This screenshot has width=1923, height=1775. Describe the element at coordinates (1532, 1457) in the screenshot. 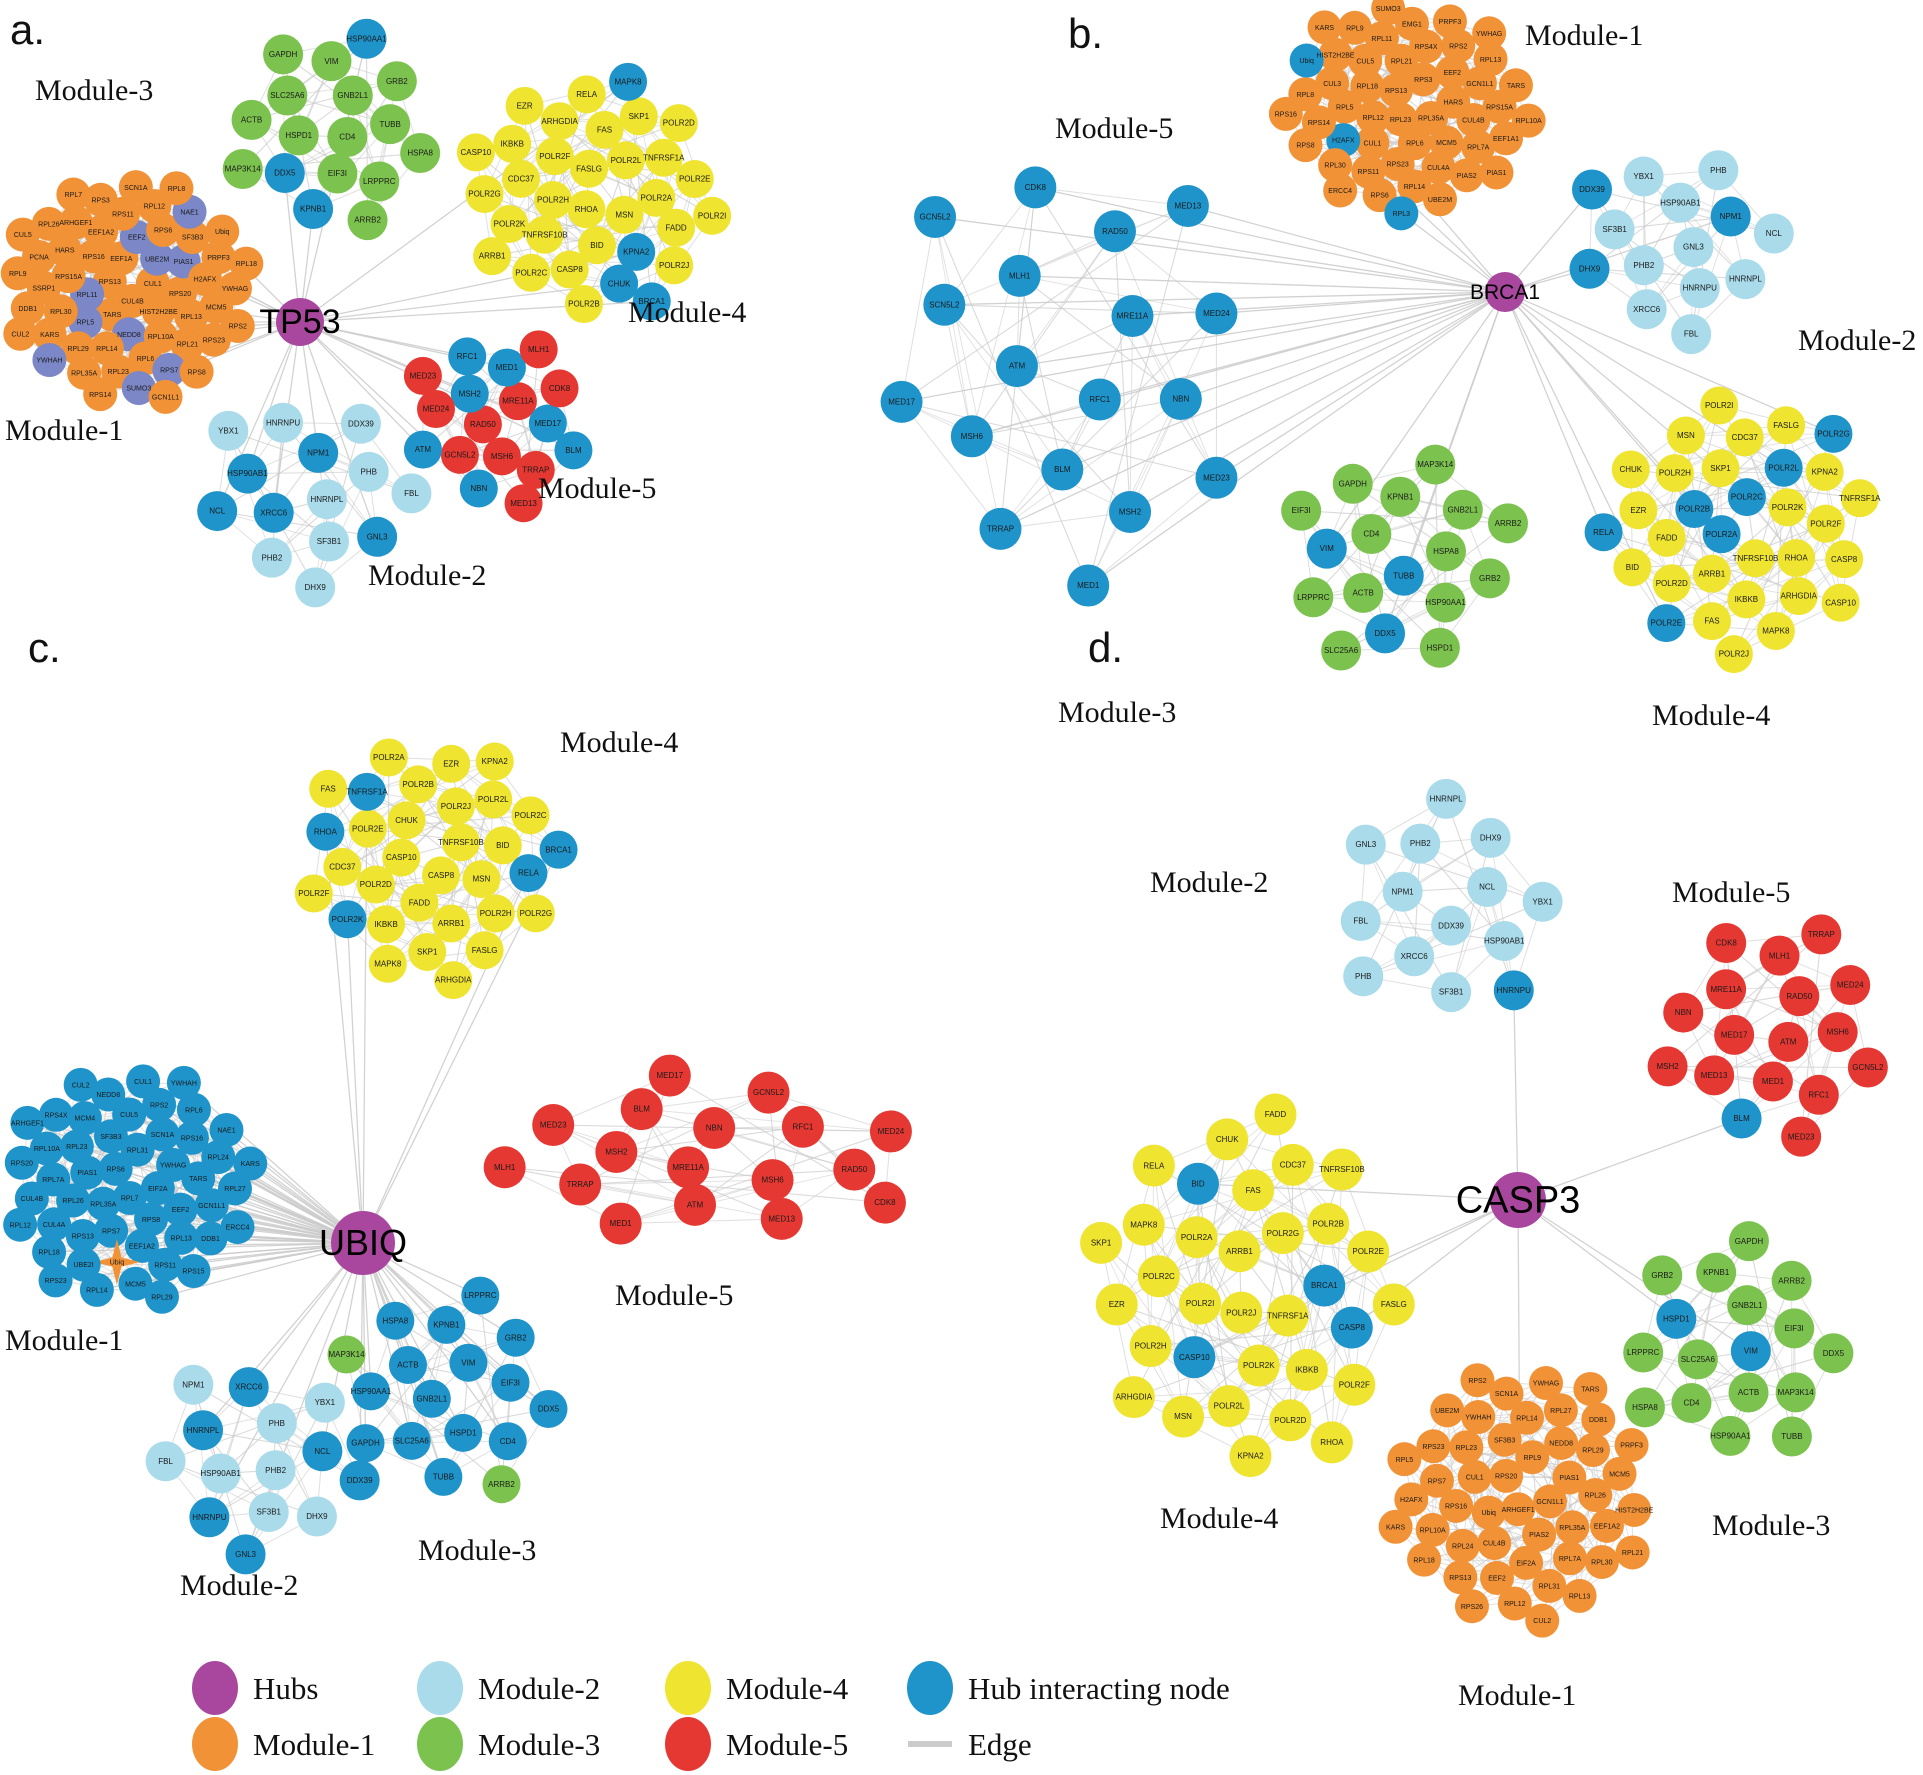

I see `node-RPL9` at that location.